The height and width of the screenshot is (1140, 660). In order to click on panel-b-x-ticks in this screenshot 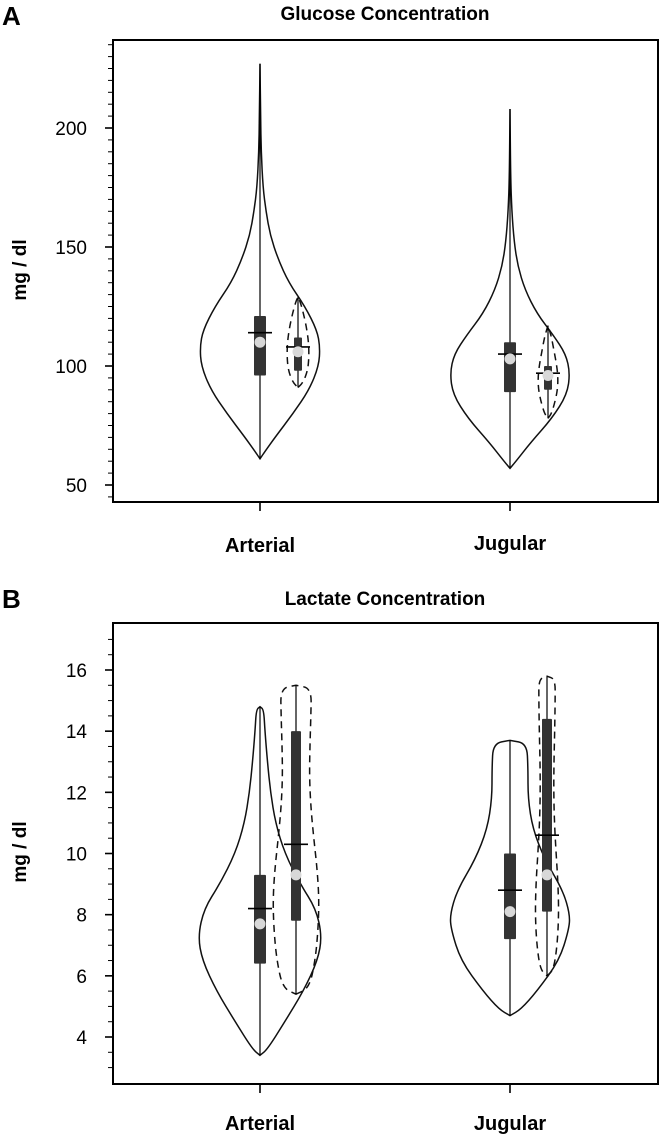, I will do `click(385, 1088)`.